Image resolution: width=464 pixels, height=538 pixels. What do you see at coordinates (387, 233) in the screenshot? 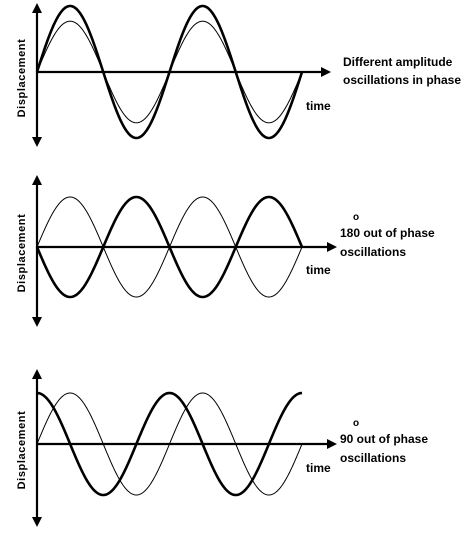
I see `caption-line-1: 180 out of phase` at bounding box center [387, 233].